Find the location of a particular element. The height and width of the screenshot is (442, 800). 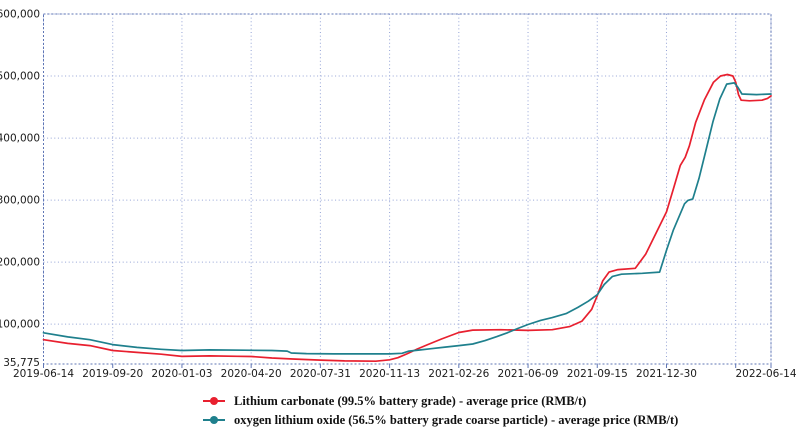

y-tick-label: 200,000 is located at coordinates (20, 263).